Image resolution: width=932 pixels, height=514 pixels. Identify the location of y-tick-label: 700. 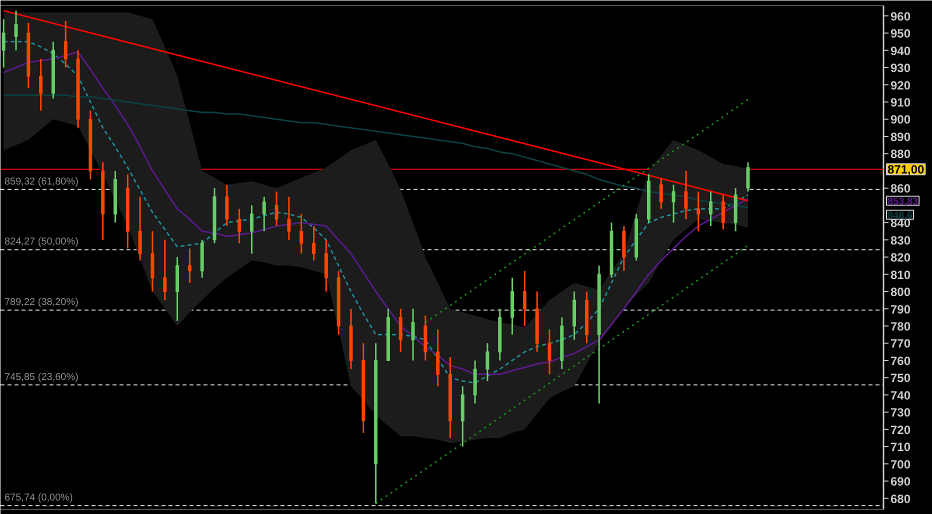
(900, 464).